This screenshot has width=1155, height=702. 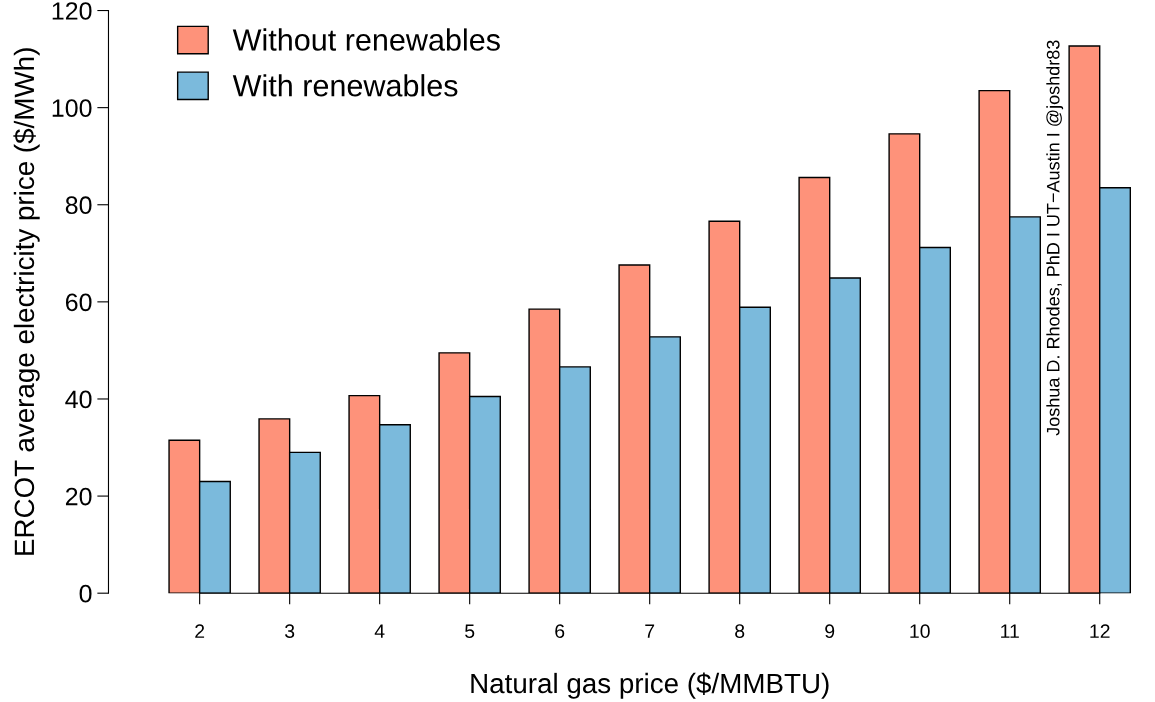 What do you see at coordinates (290, 631) in the screenshot?
I see `x-tick-label: 3` at bounding box center [290, 631].